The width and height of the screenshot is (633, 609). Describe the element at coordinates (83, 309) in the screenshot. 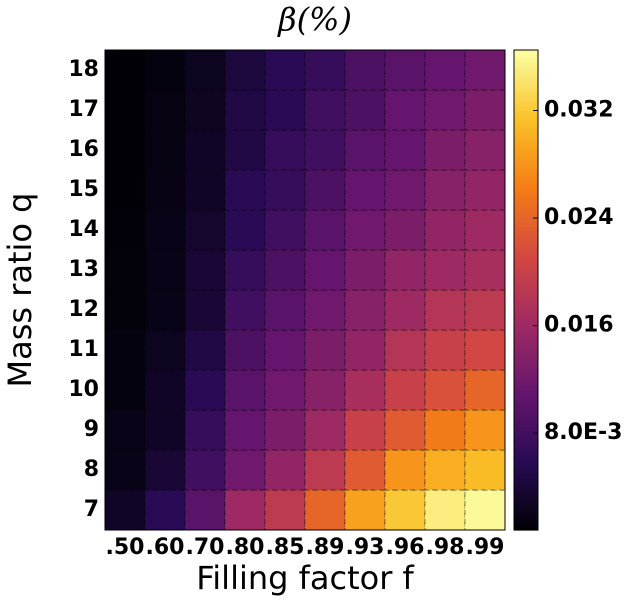

I see `y-tick-label: 12` at that location.